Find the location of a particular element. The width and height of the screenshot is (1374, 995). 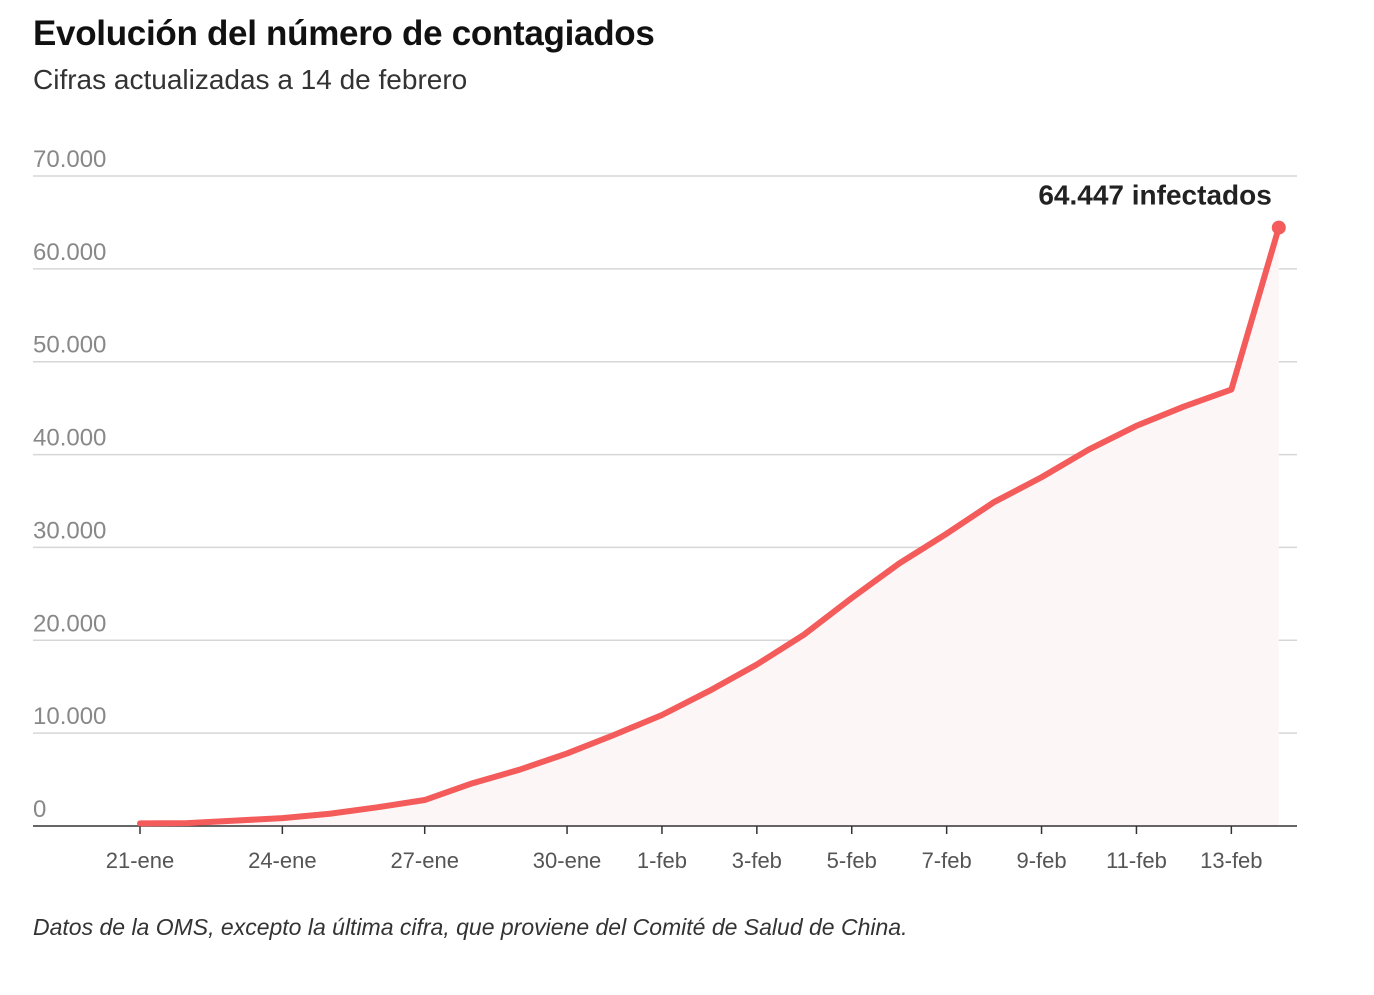

annotation-point is located at coordinates (1278, 227).